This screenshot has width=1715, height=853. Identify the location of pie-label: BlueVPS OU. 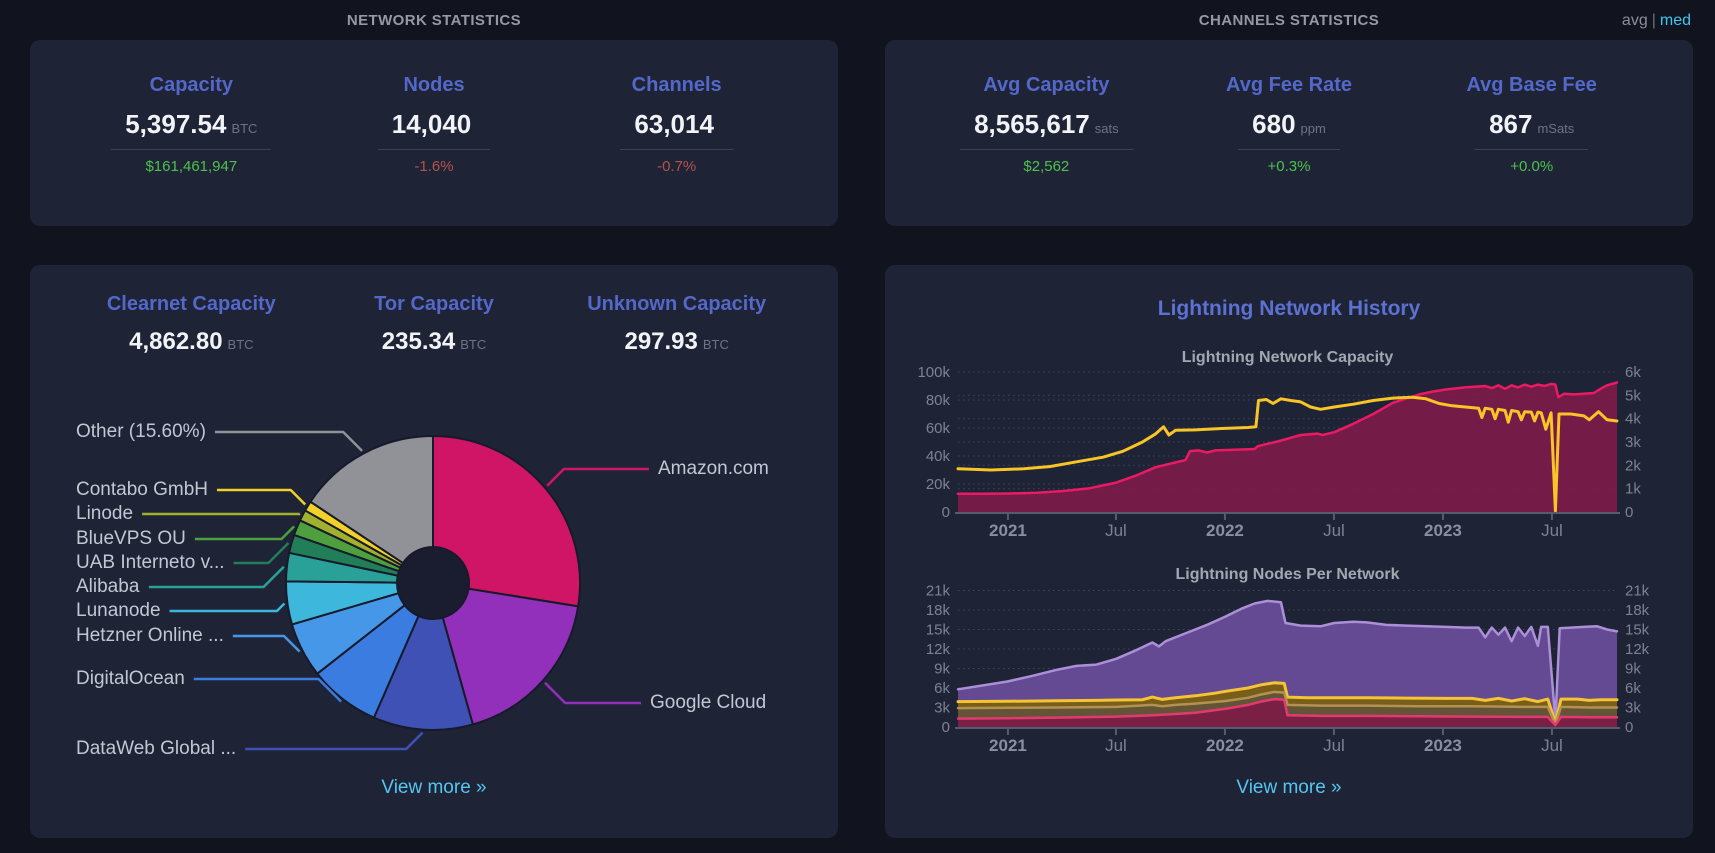
(131, 538).